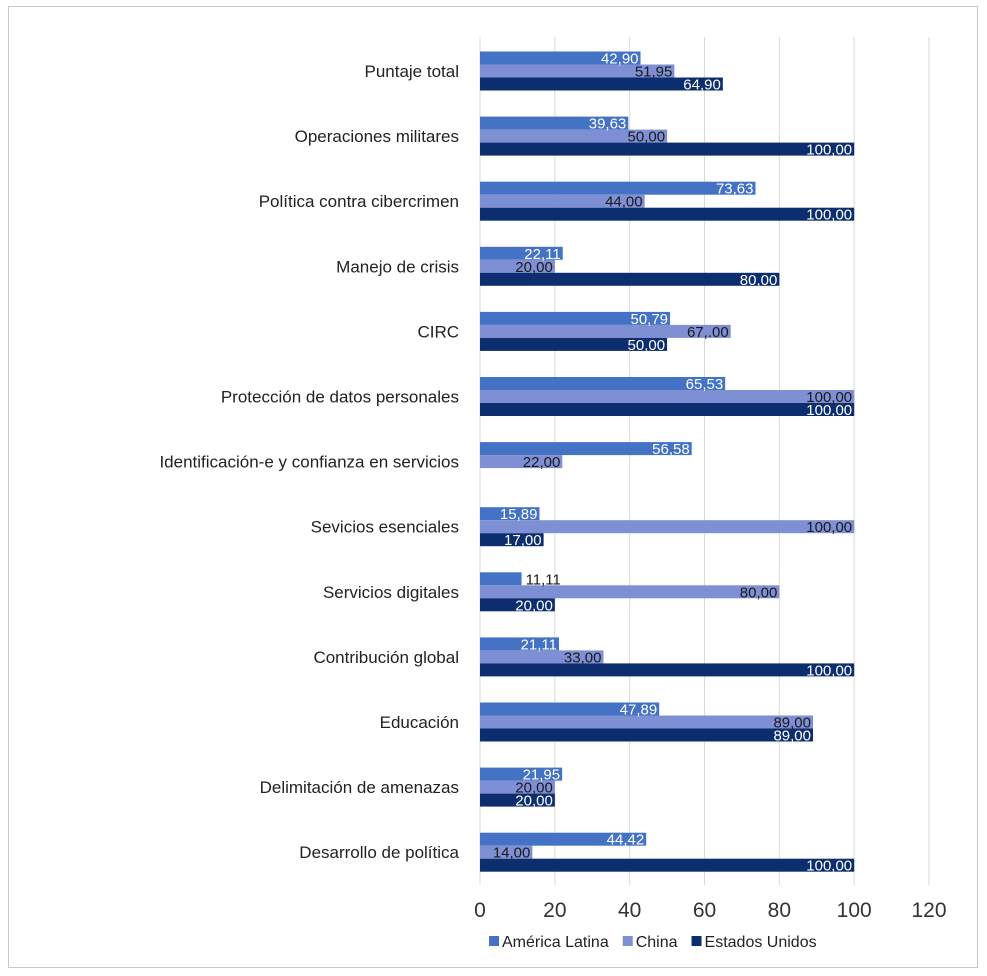 The height and width of the screenshot is (976, 987). What do you see at coordinates (385, 527) in the screenshot?
I see `category-label: Sevicios esenciales` at bounding box center [385, 527].